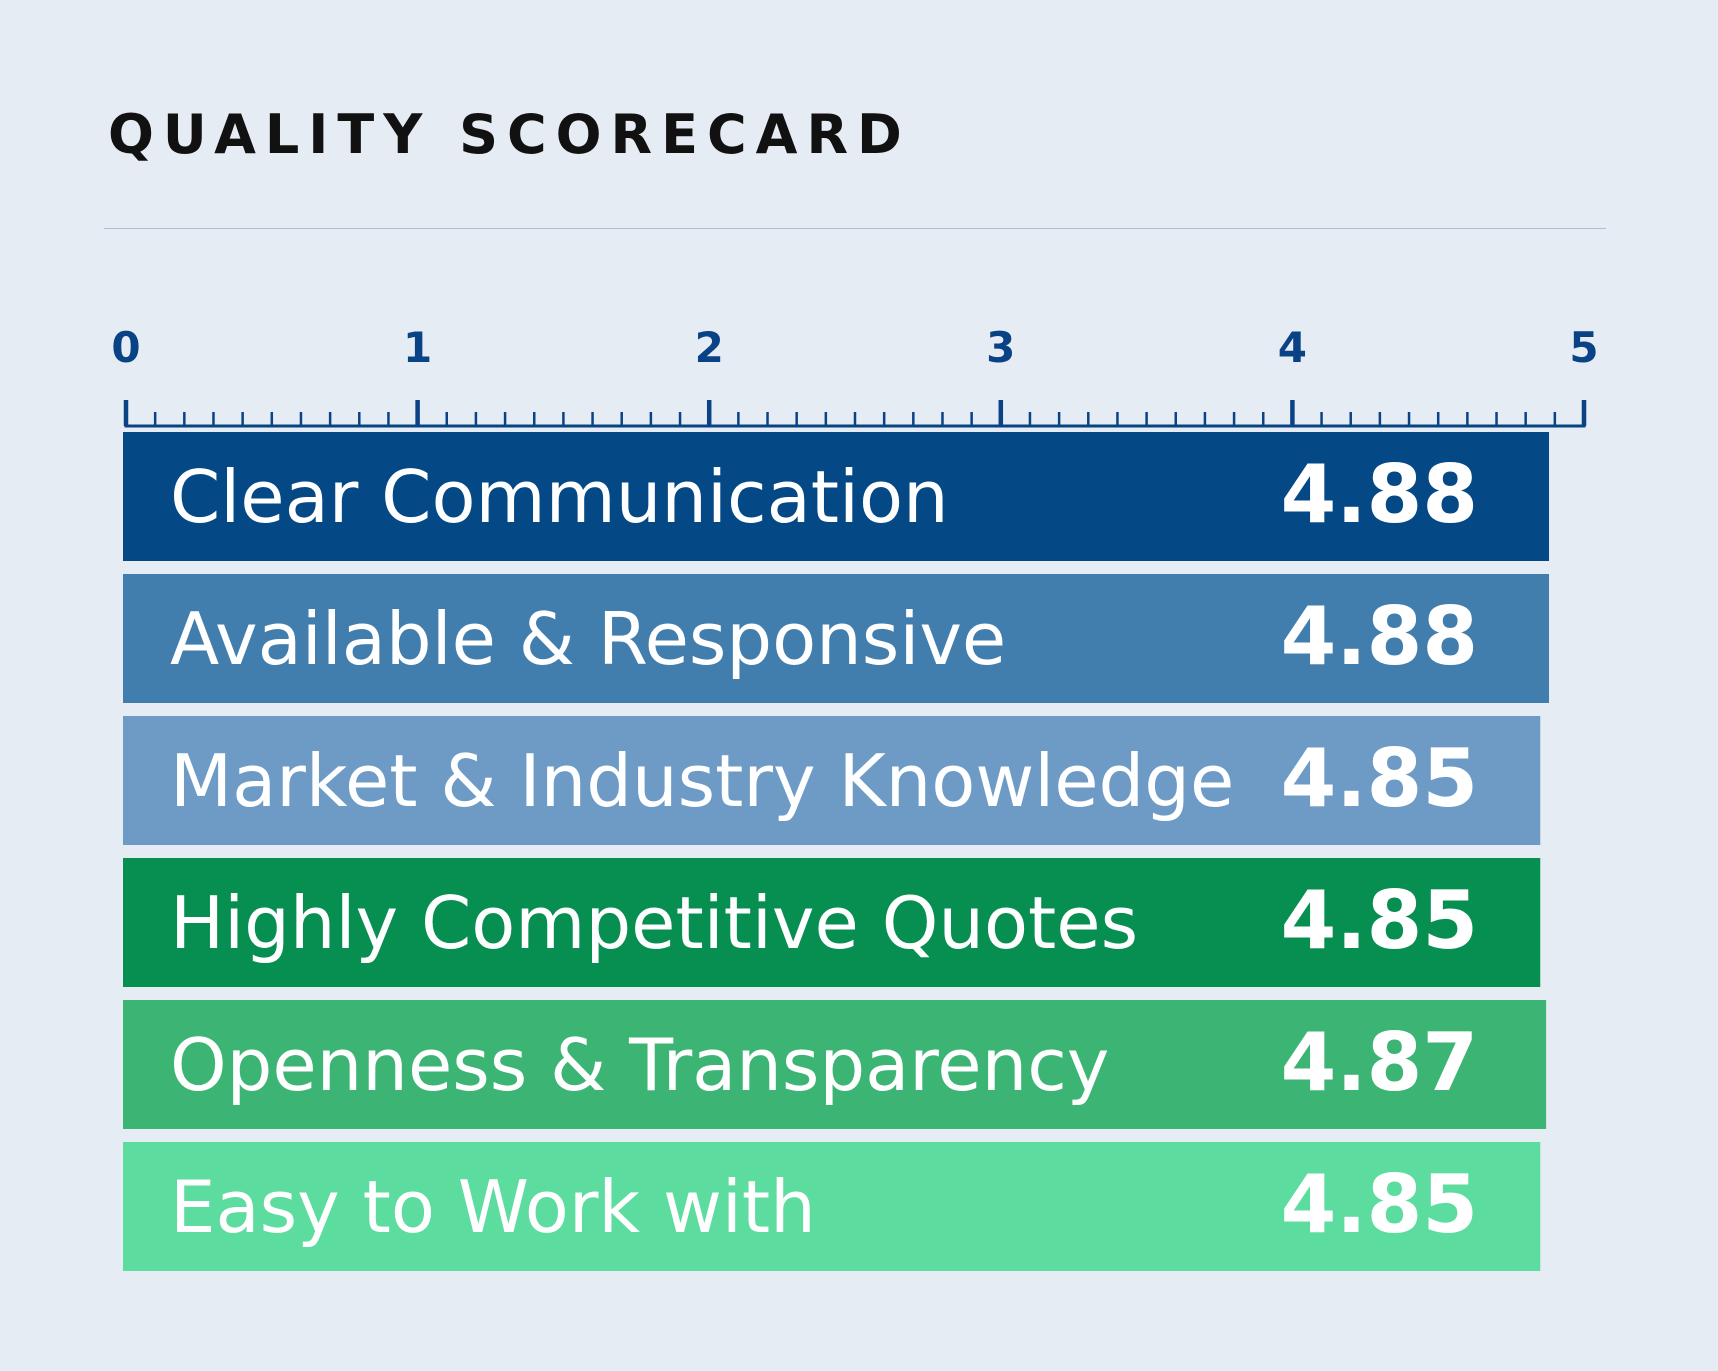 This screenshot has height=1371, width=1718. Describe the element at coordinates (639, 1065) in the screenshot. I see `bar-label: Openness & Transparency` at that location.